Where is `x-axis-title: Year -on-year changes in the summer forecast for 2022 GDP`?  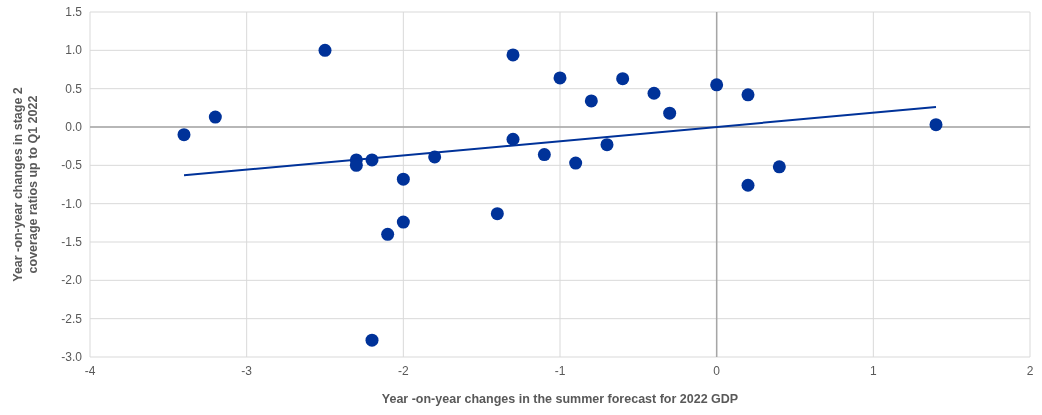 x-axis-title: Year -on-year changes in the summer forecast for 2022 GDP is located at coordinates (560, 399).